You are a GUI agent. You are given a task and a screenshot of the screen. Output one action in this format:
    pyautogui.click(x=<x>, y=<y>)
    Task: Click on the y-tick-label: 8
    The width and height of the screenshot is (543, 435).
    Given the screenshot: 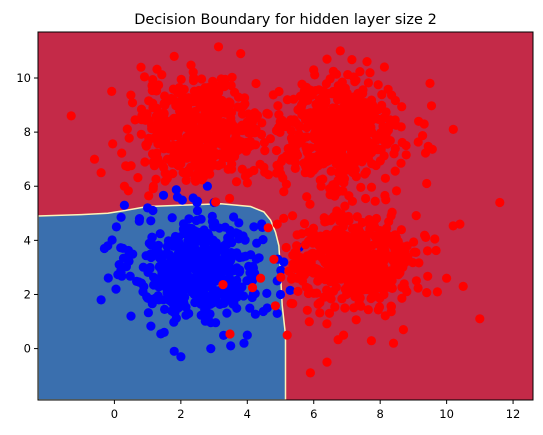 What is the action you would take?
    pyautogui.click(x=27, y=132)
    